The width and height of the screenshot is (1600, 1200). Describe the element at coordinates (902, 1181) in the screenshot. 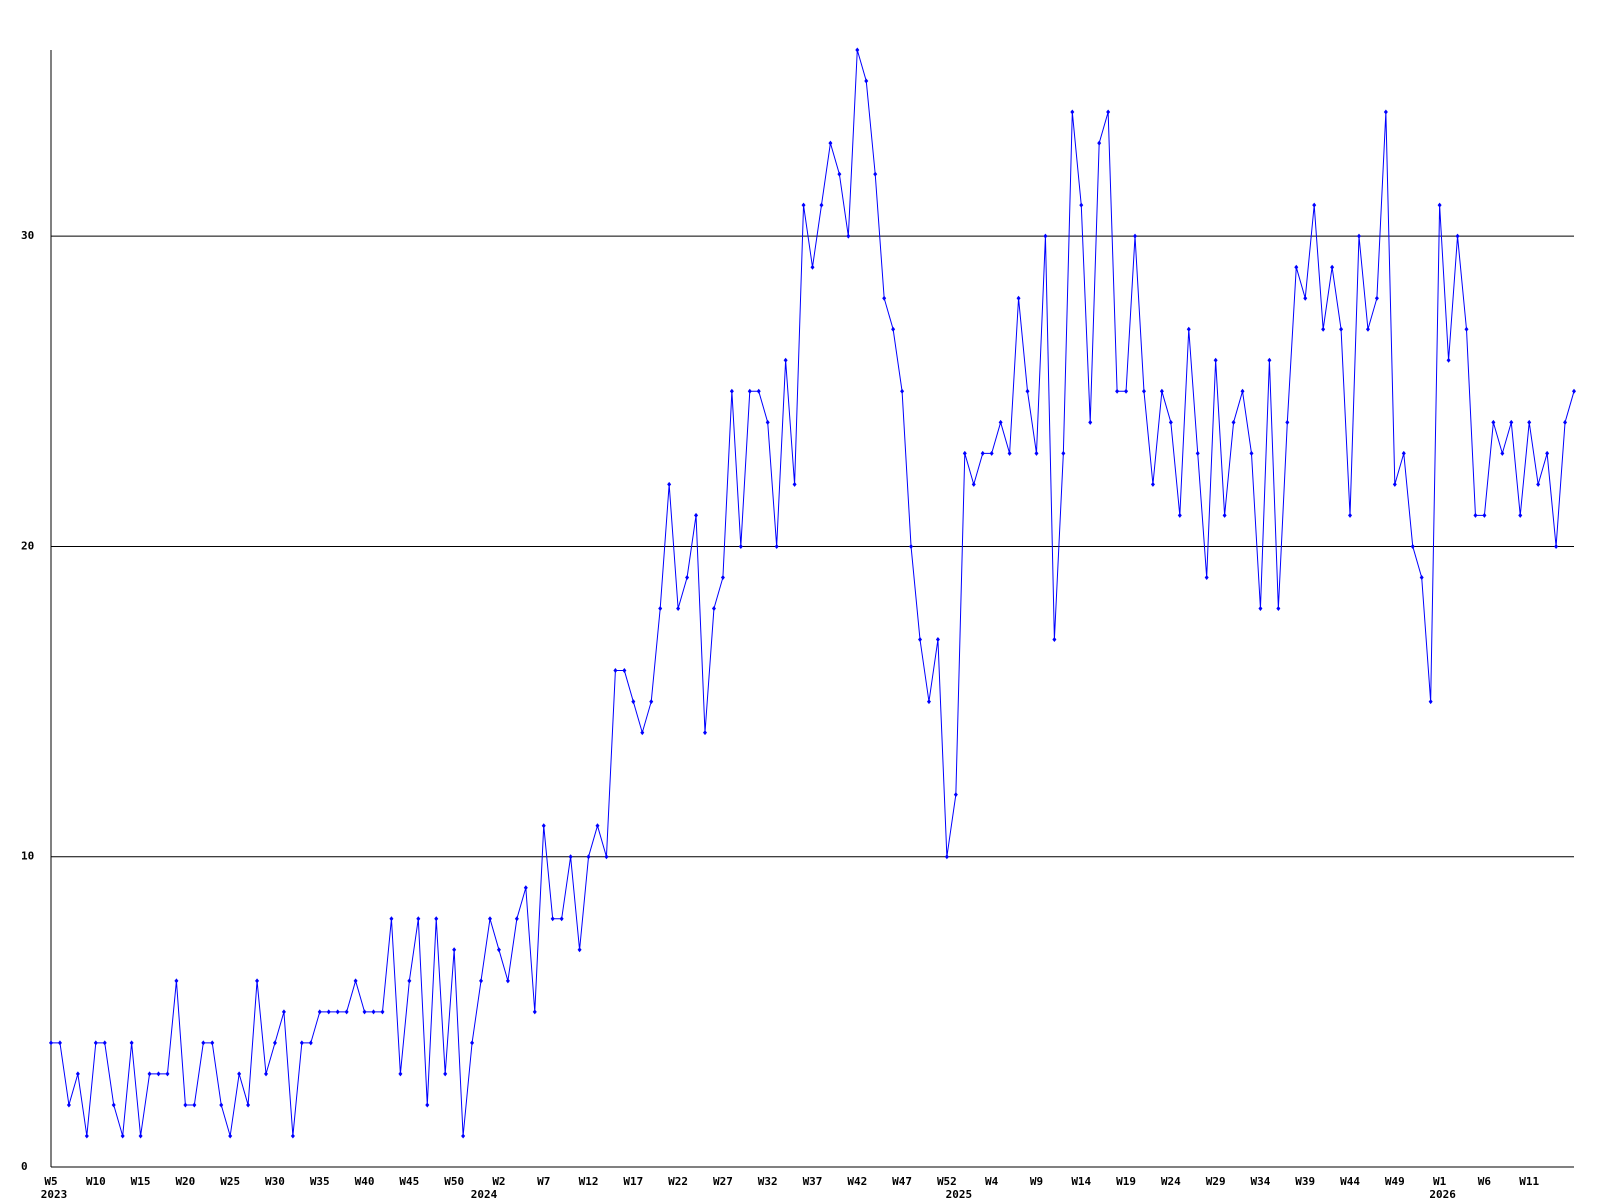

I see `x-tick-label: W47` at that location.